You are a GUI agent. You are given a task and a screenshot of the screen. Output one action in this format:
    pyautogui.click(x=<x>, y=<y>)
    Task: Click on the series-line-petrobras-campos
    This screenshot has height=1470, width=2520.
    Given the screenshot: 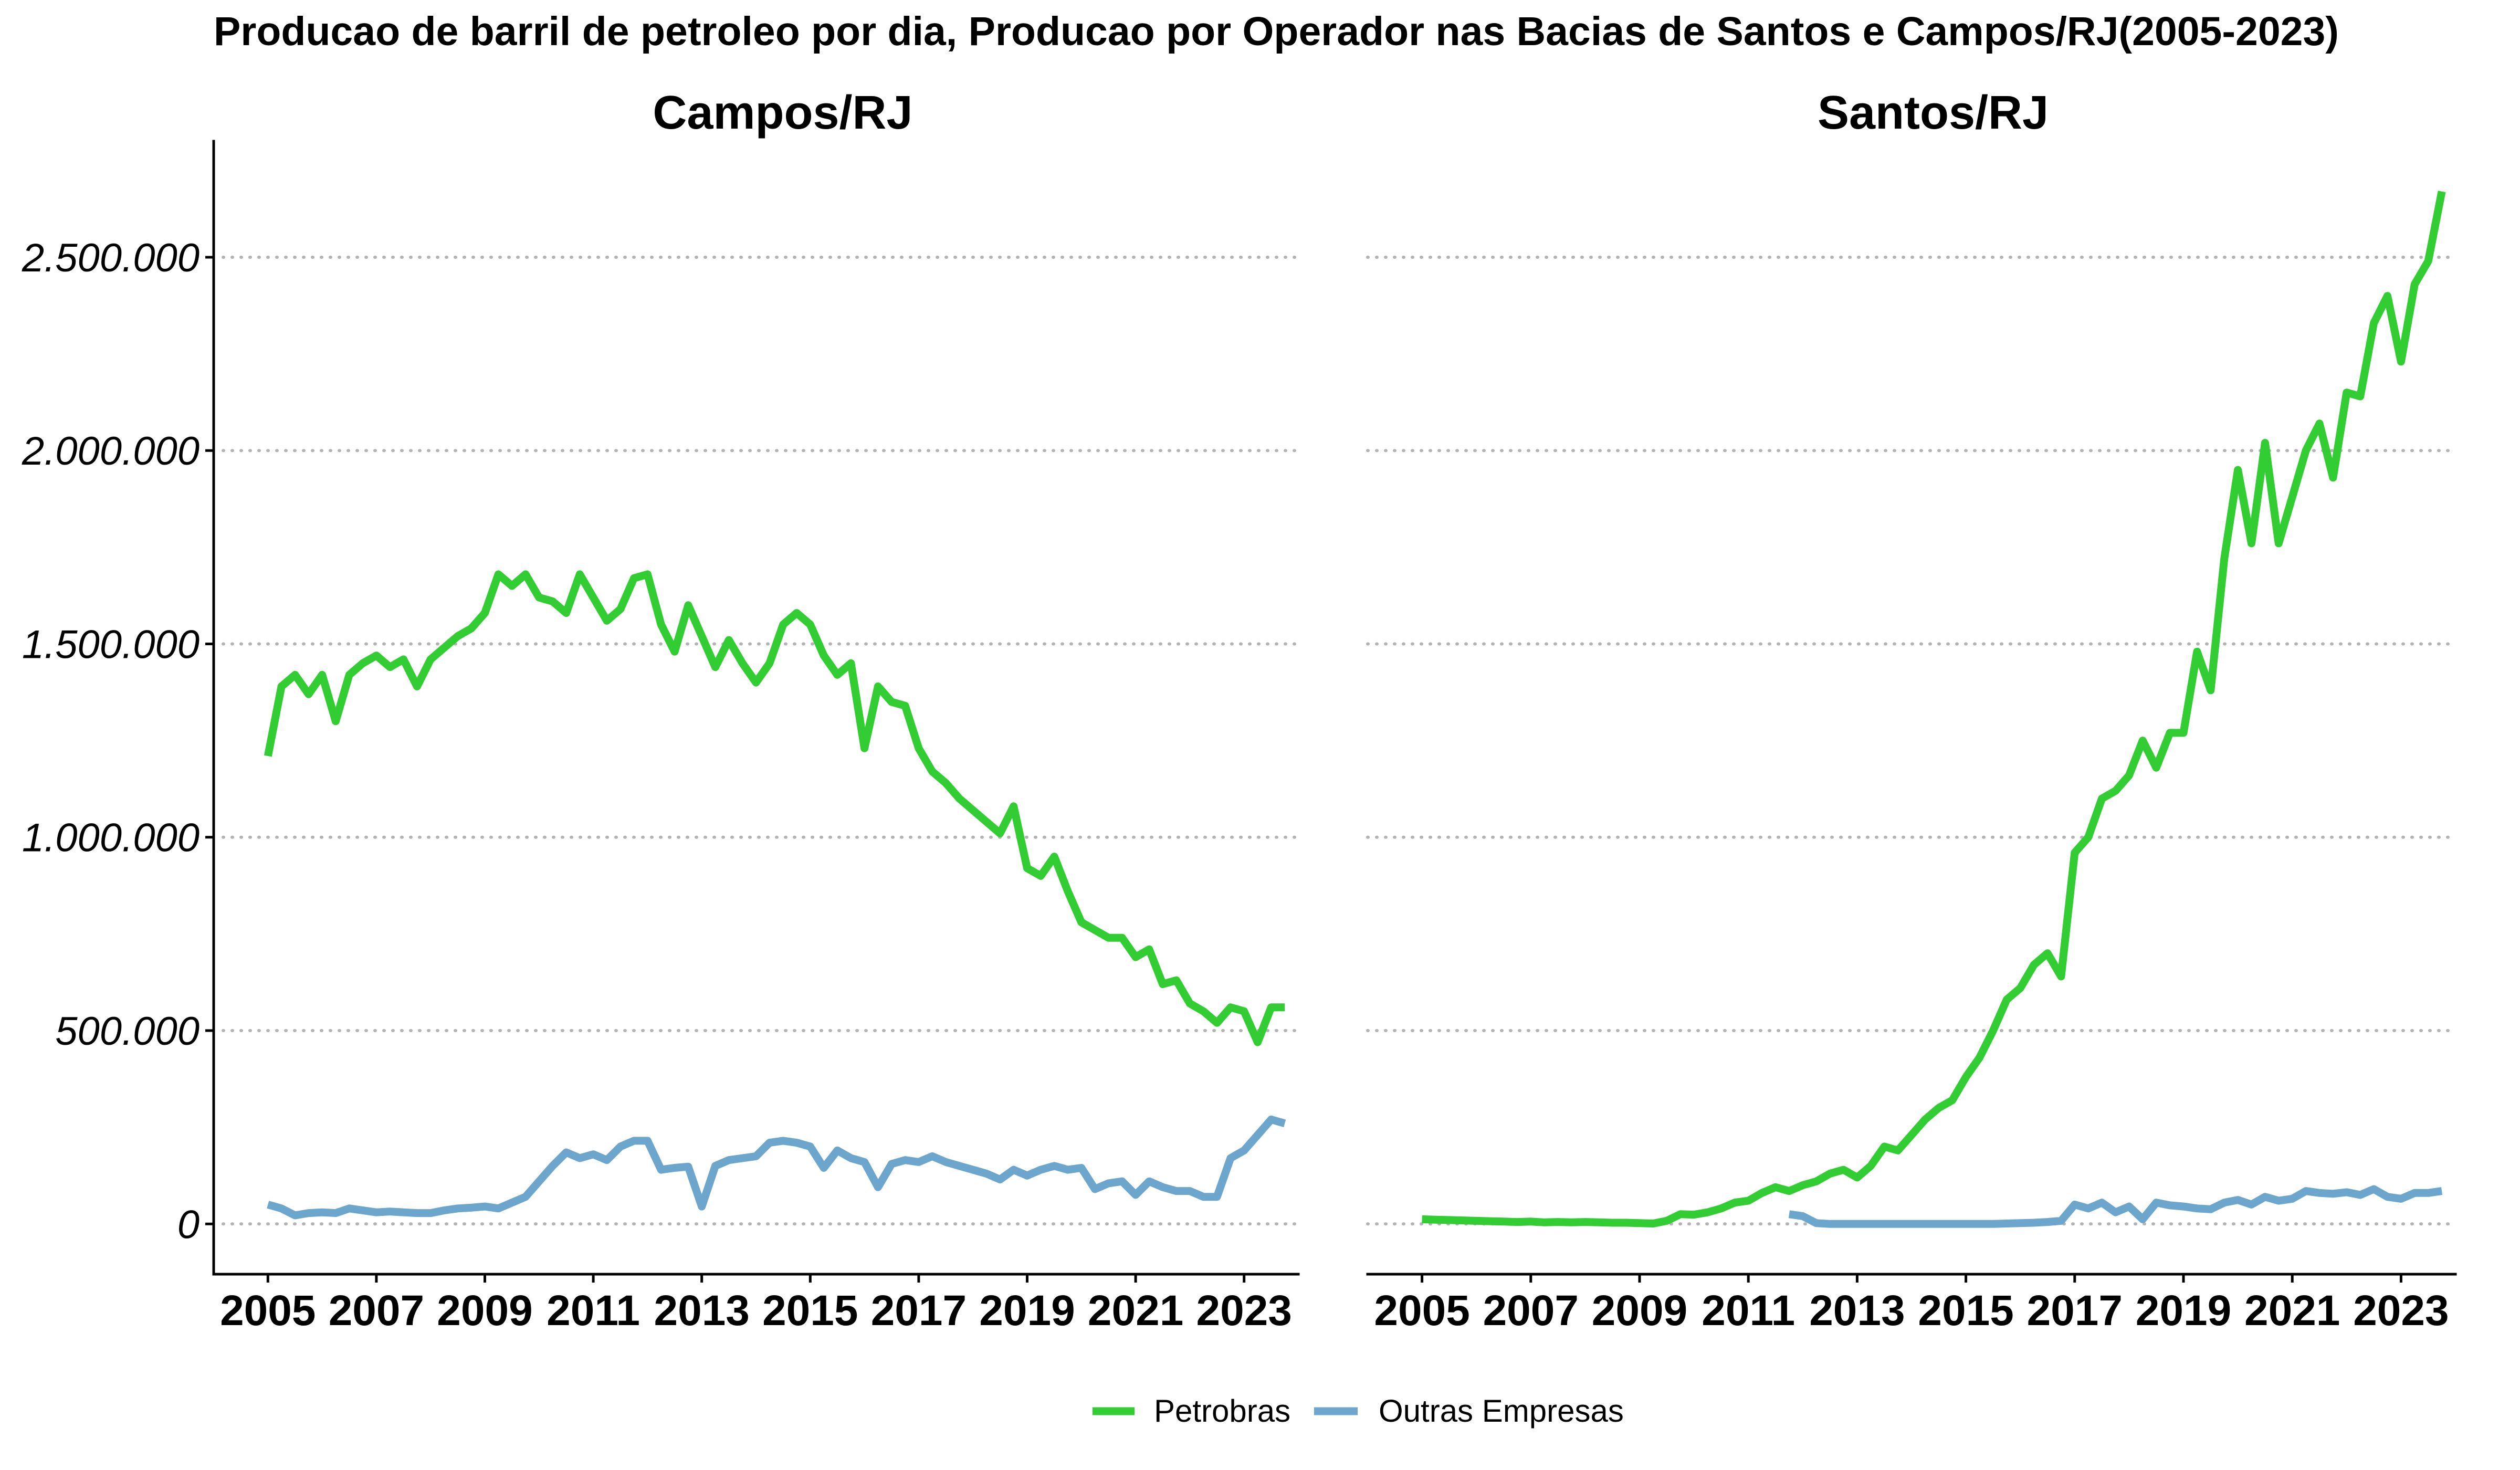 What is the action you would take?
    pyautogui.click(x=774, y=808)
    